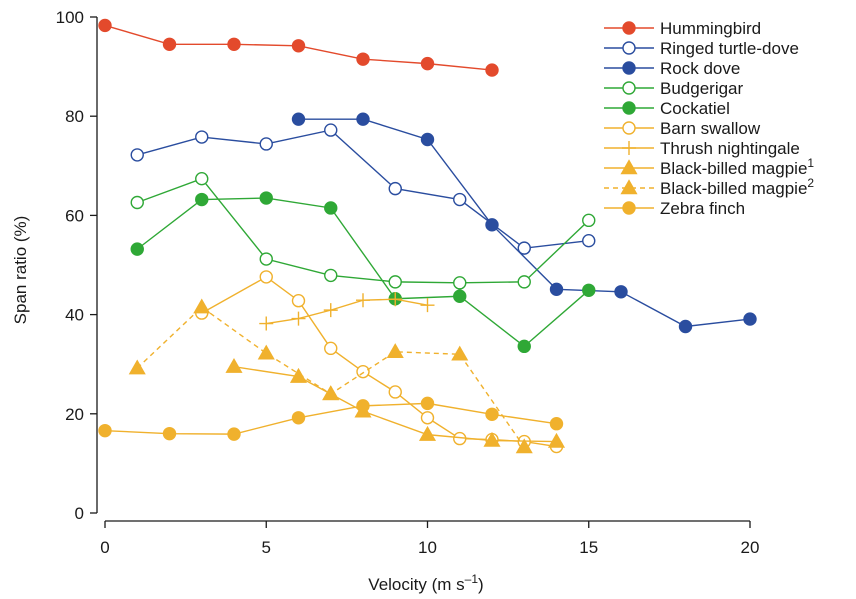 The height and width of the screenshot is (599, 856). Describe the element at coordinates (702, 88) in the screenshot. I see `legend-label-text: Budgerigar` at that location.